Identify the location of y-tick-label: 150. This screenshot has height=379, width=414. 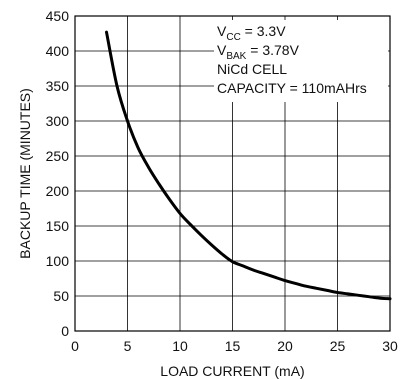
(58, 226).